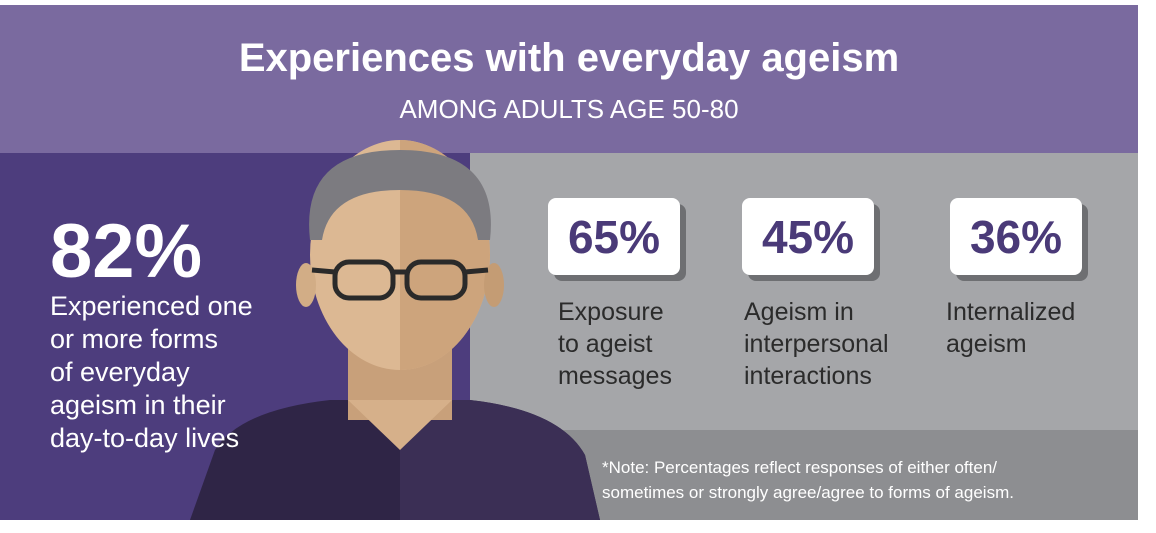  Describe the element at coordinates (138, 405) in the screenshot. I see `text-line: ageism in their` at that location.